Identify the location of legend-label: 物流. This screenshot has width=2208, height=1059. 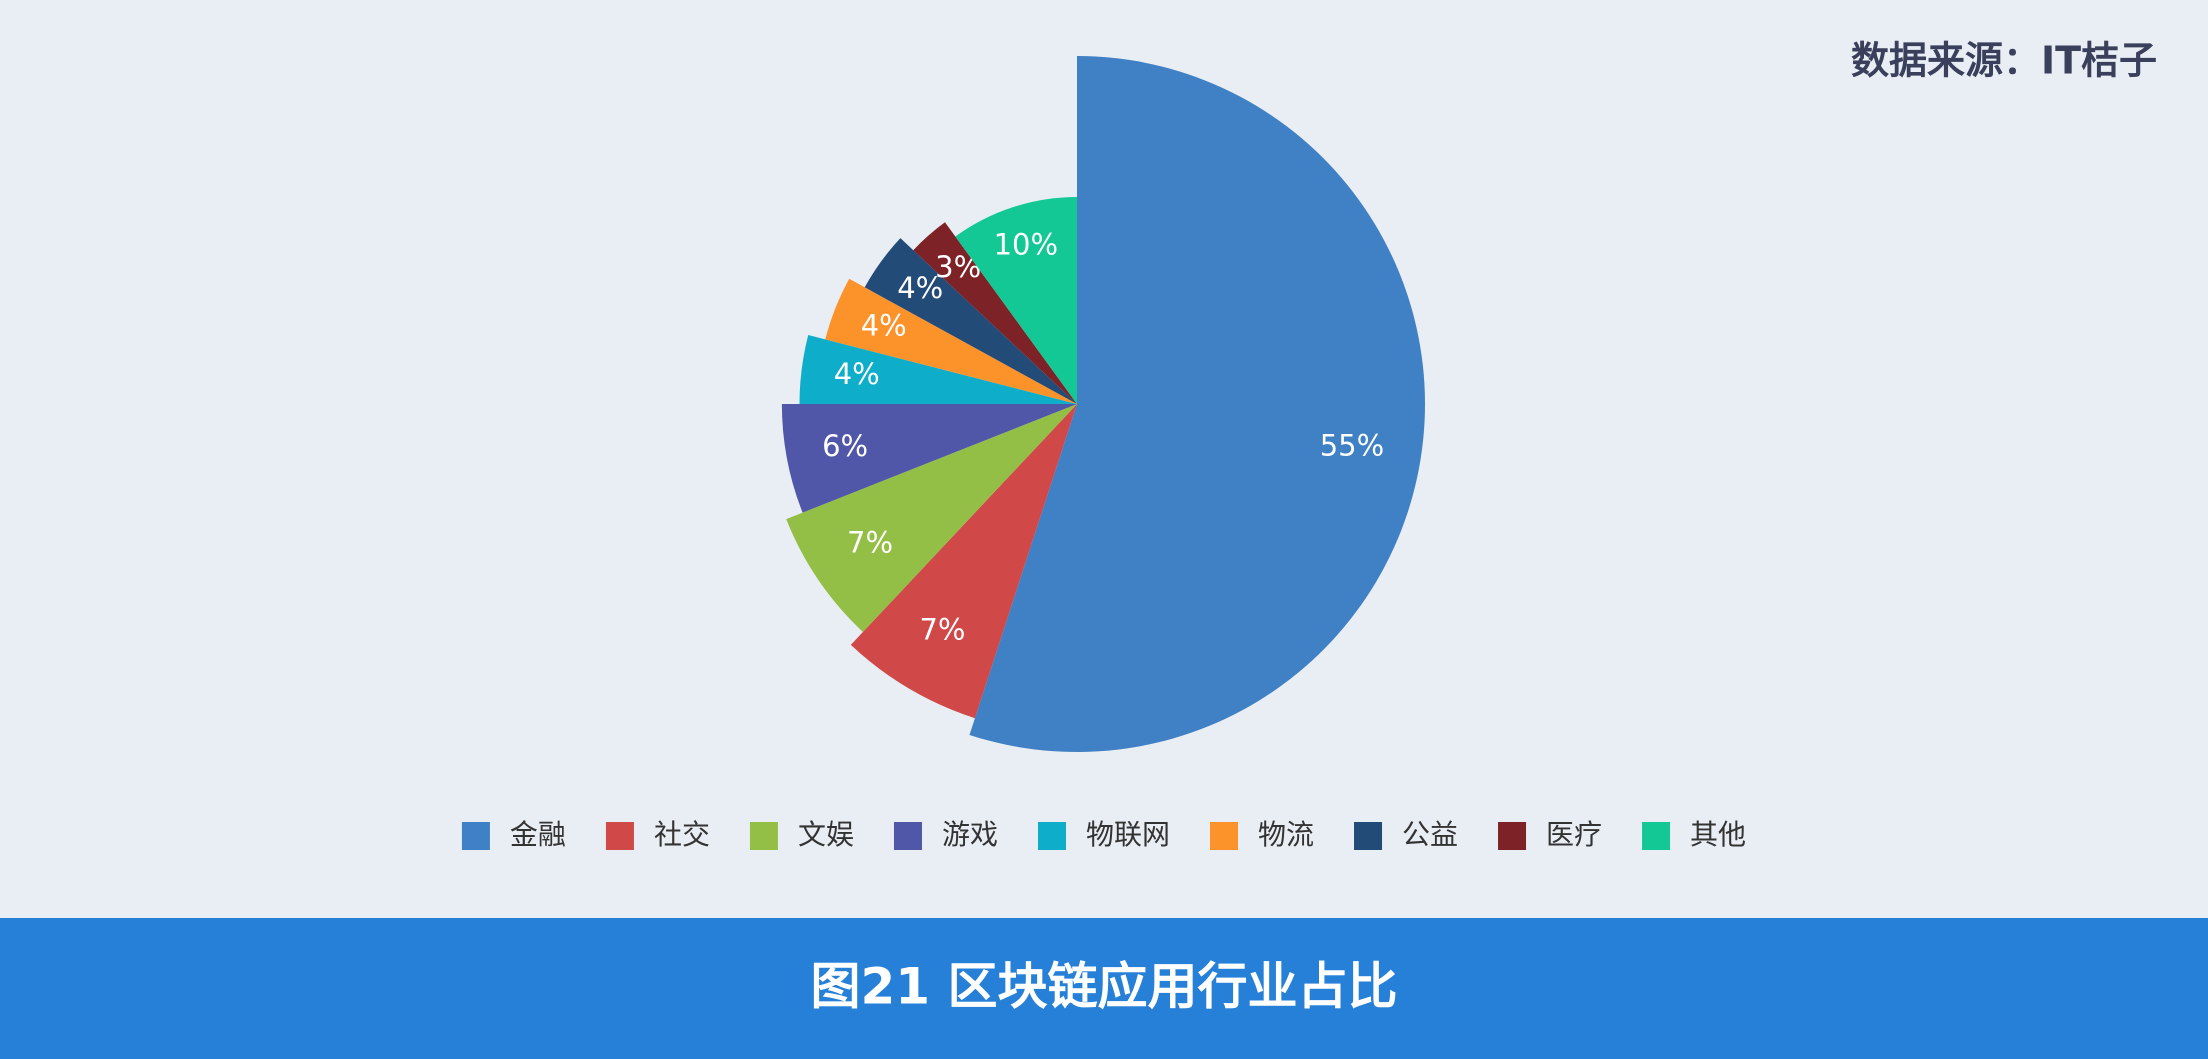
(1286, 834).